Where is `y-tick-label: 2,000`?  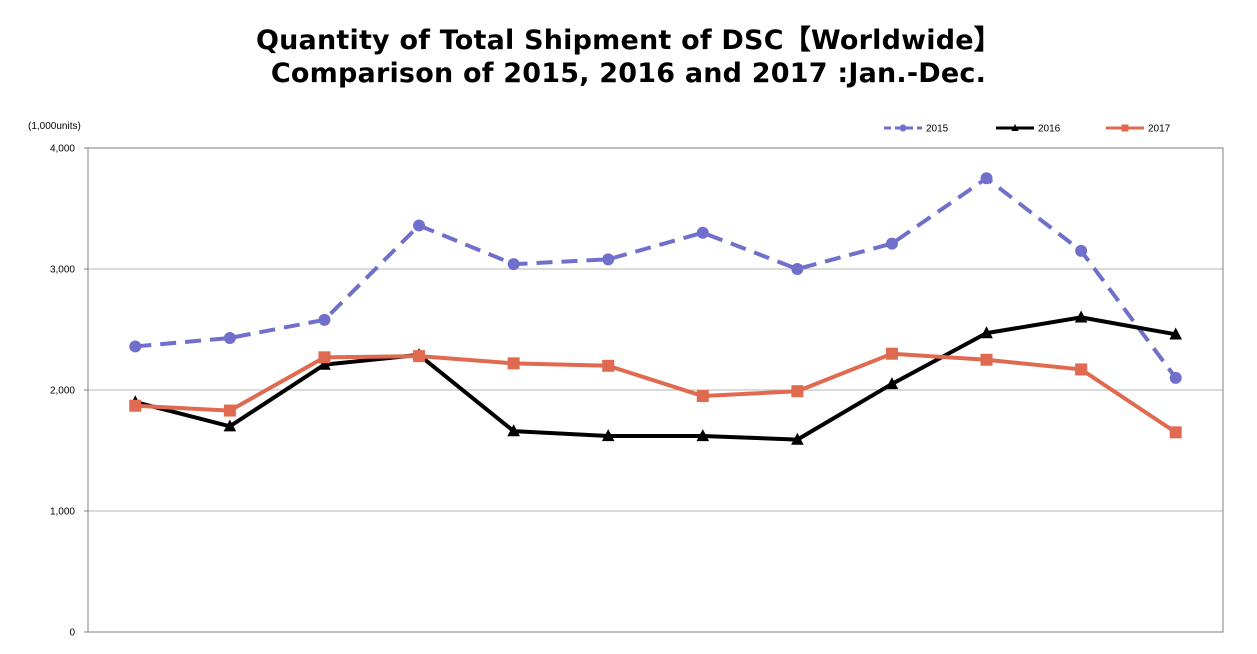 y-tick-label: 2,000 is located at coordinates (62, 391).